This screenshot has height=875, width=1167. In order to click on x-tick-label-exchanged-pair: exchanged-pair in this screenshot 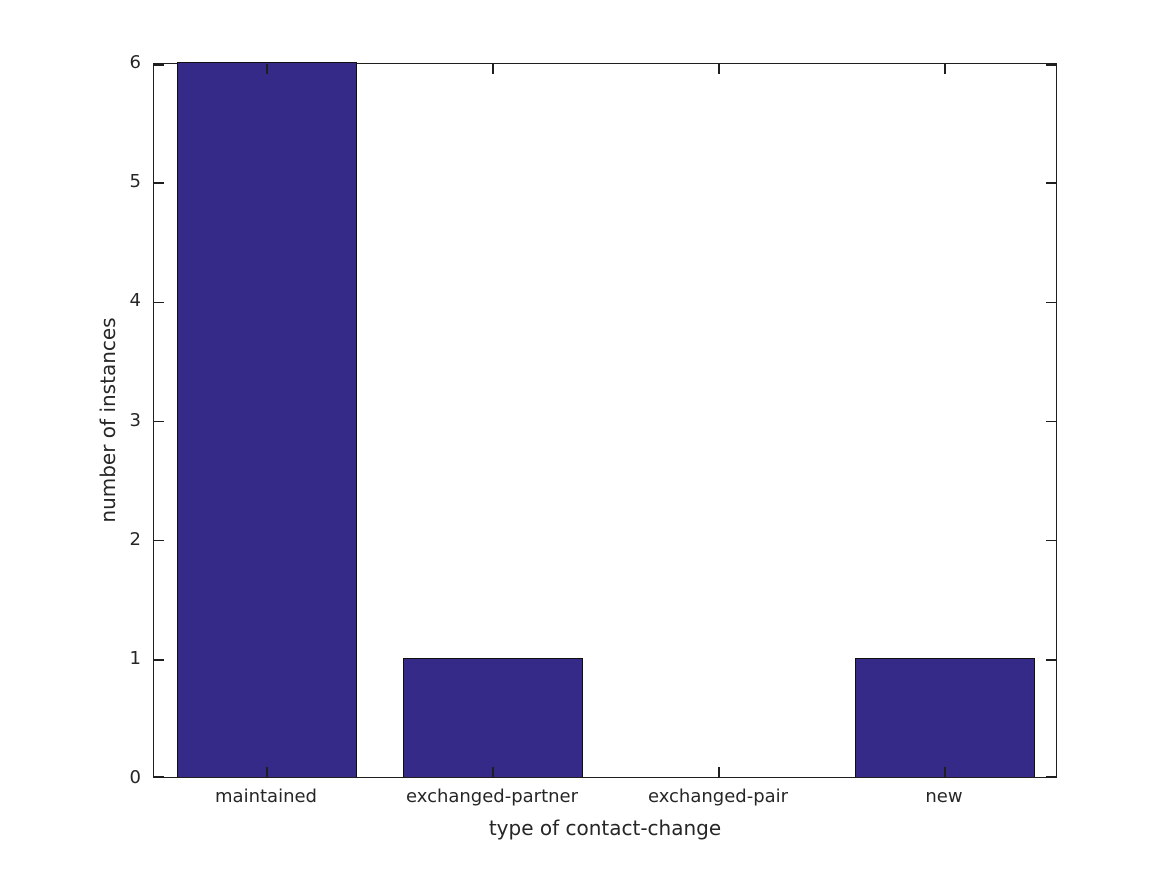, I will do `click(718, 796)`.